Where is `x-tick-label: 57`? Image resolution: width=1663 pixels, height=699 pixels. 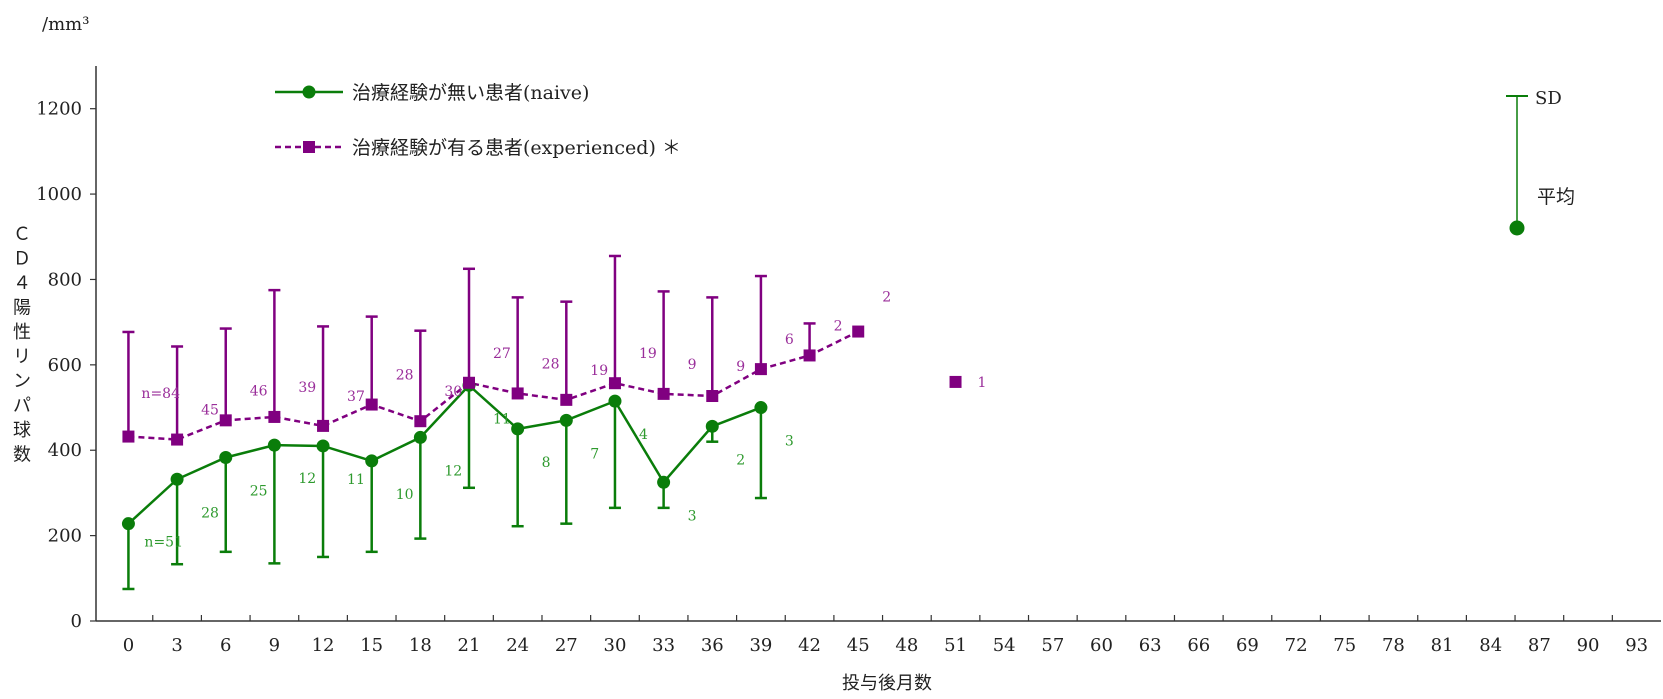 x-tick-label: 57 is located at coordinates (1052, 645).